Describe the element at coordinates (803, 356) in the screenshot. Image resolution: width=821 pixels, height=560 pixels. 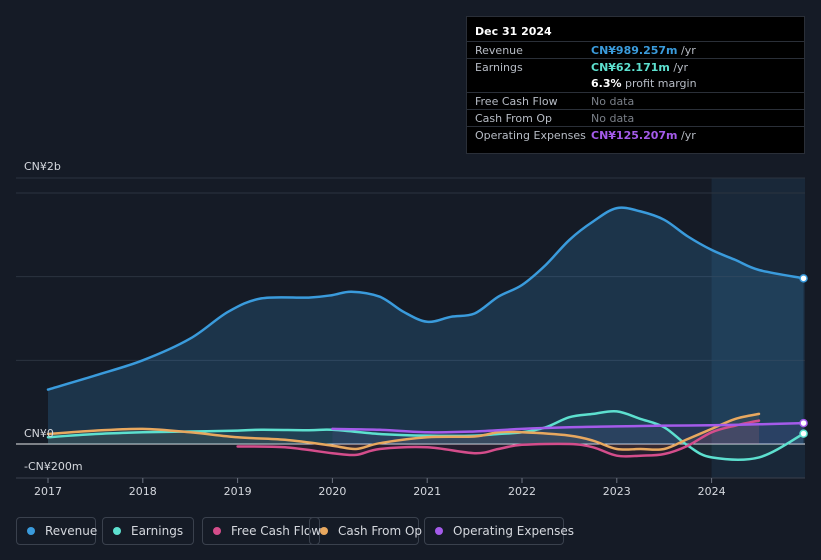
I see `end-markers` at that location.